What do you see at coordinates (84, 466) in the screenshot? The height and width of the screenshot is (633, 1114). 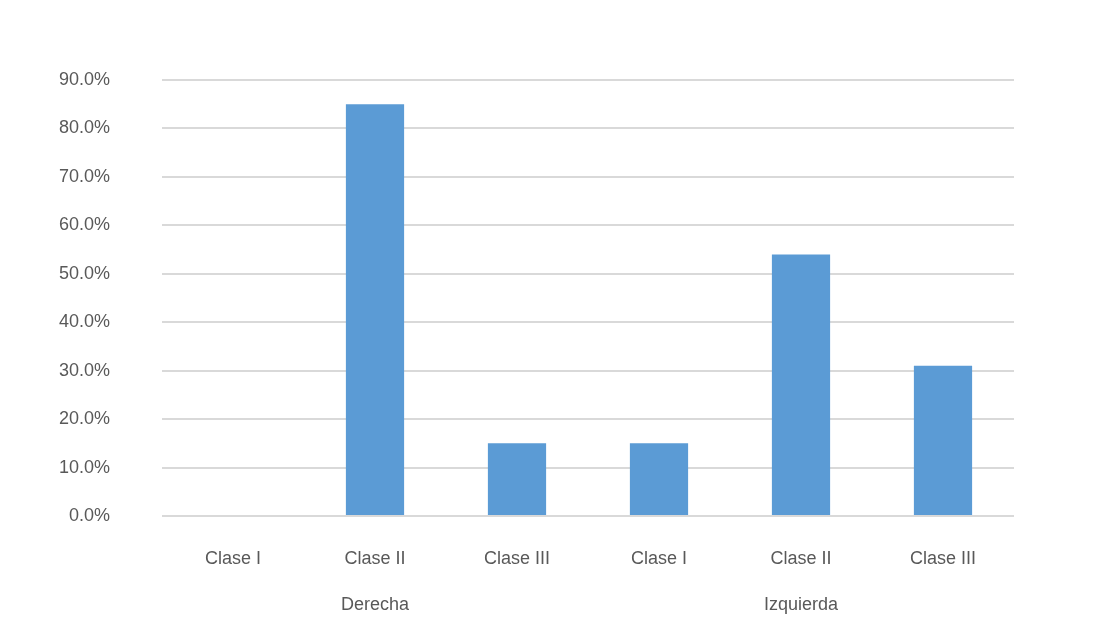 I see `y-tick-label: 10.0%` at bounding box center [84, 466].